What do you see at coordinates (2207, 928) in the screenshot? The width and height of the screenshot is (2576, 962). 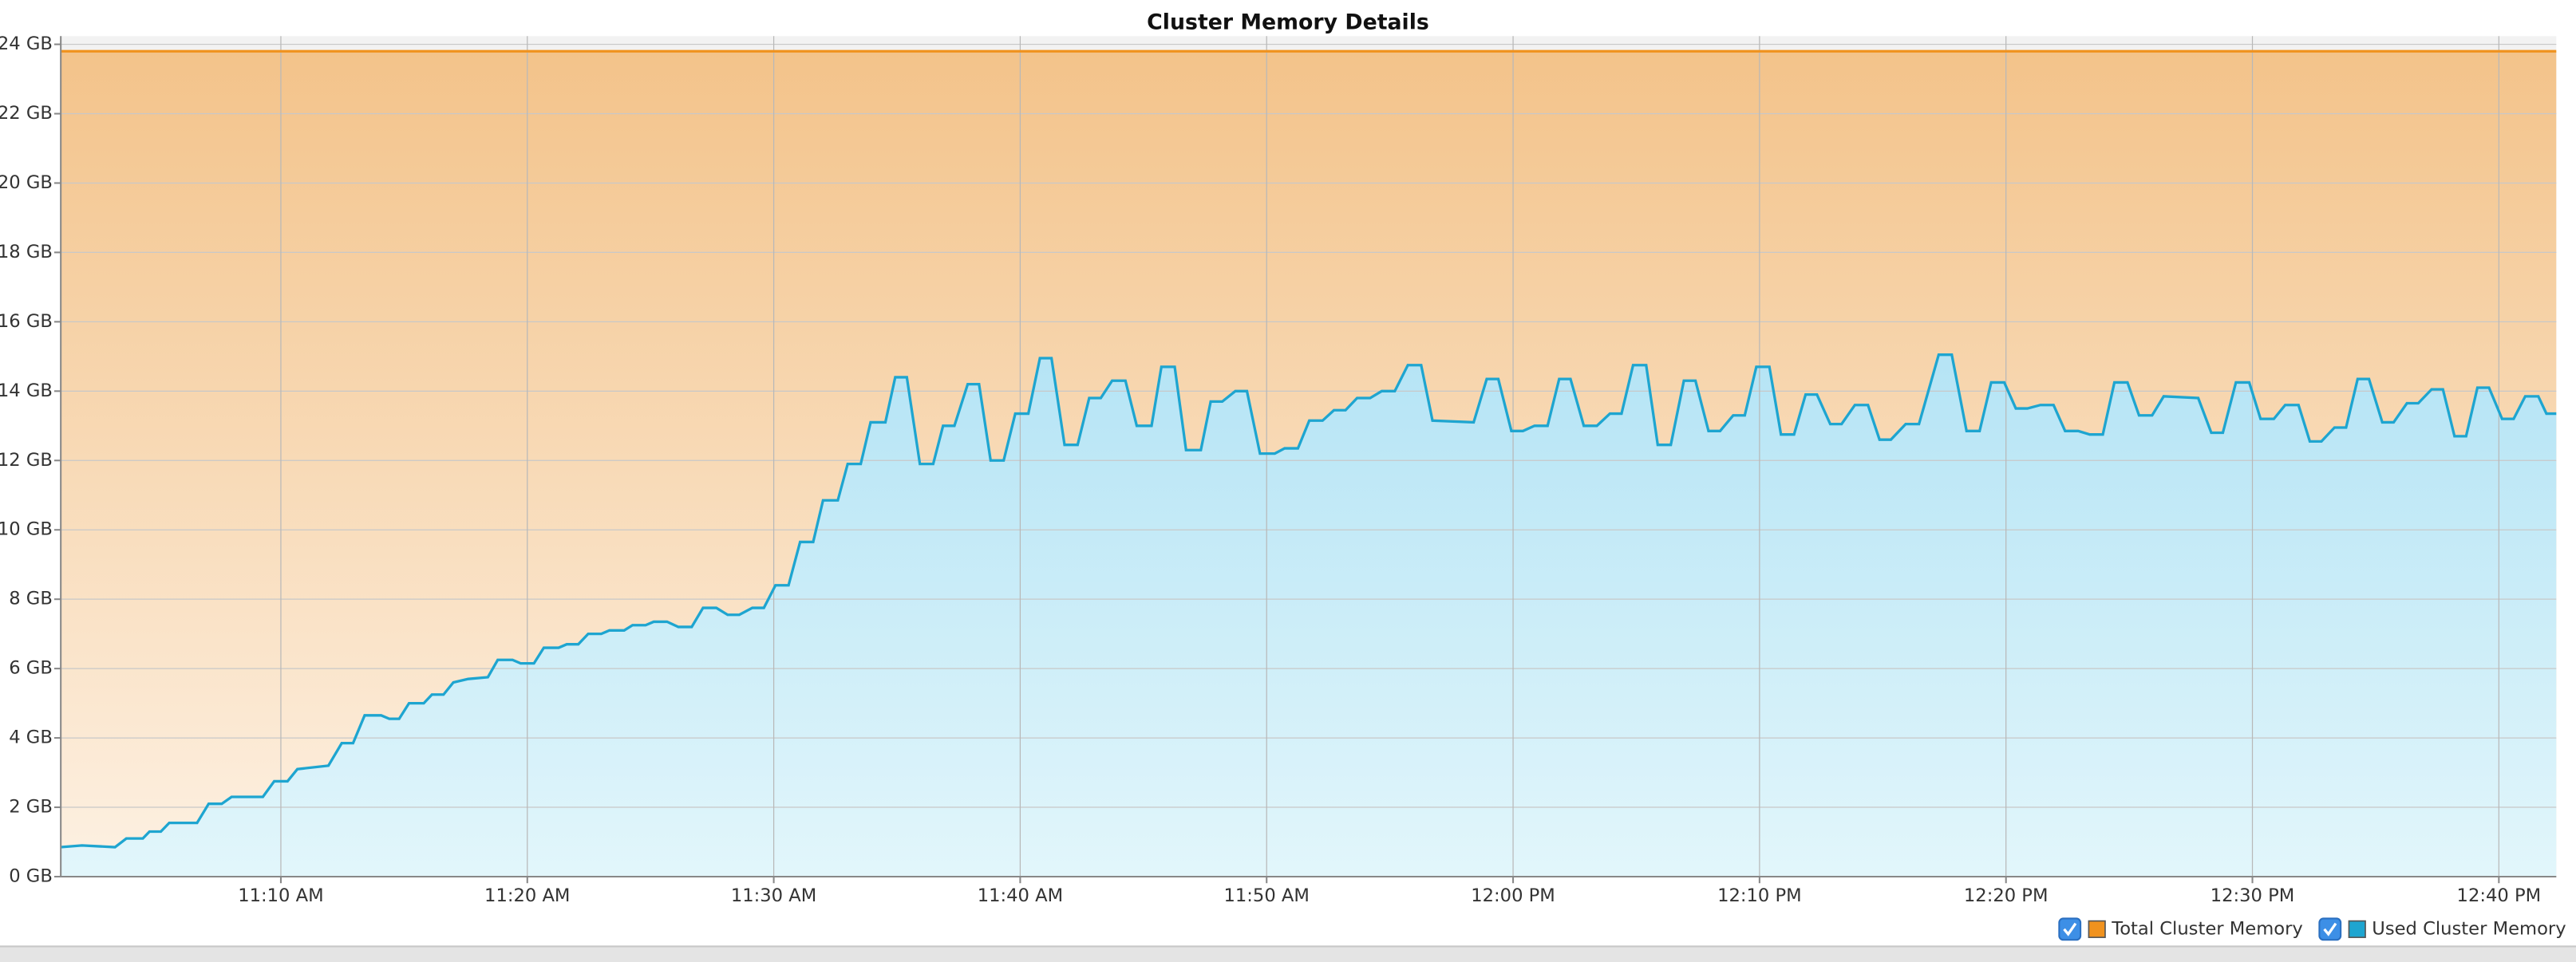 I see `legend-label: Total Cluster Memory` at bounding box center [2207, 928].